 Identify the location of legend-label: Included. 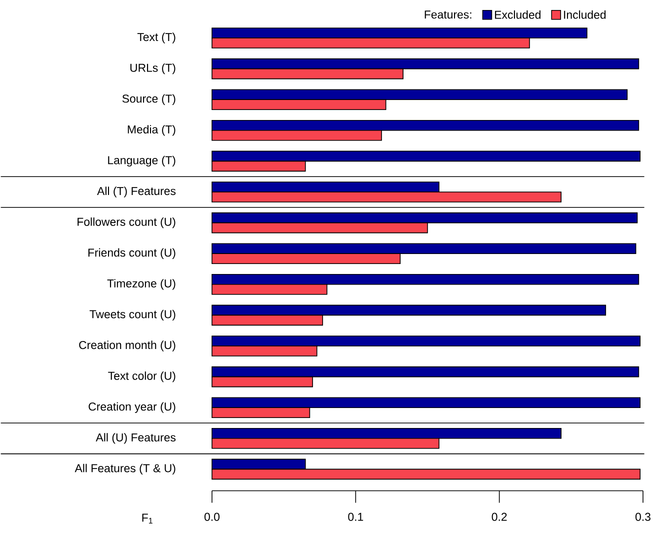
(585, 14).